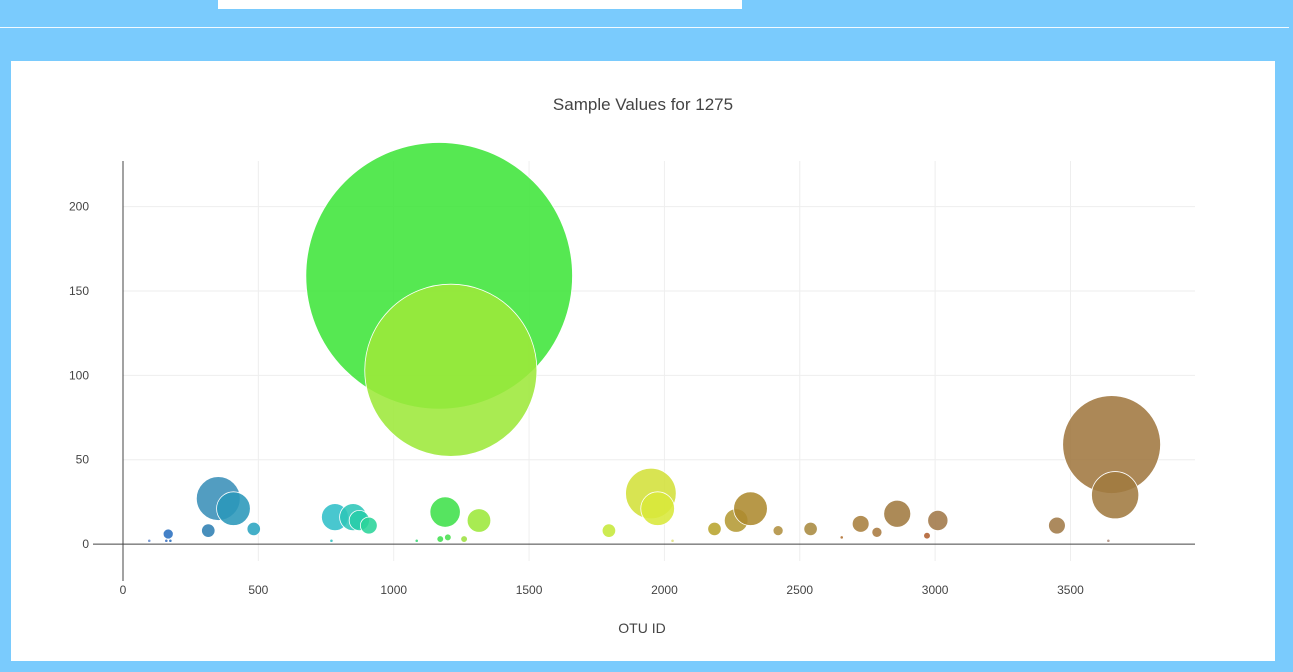 This screenshot has height=672, width=1293. What do you see at coordinates (1070, 590) in the screenshot?
I see `x-tick-label: 3500` at bounding box center [1070, 590].